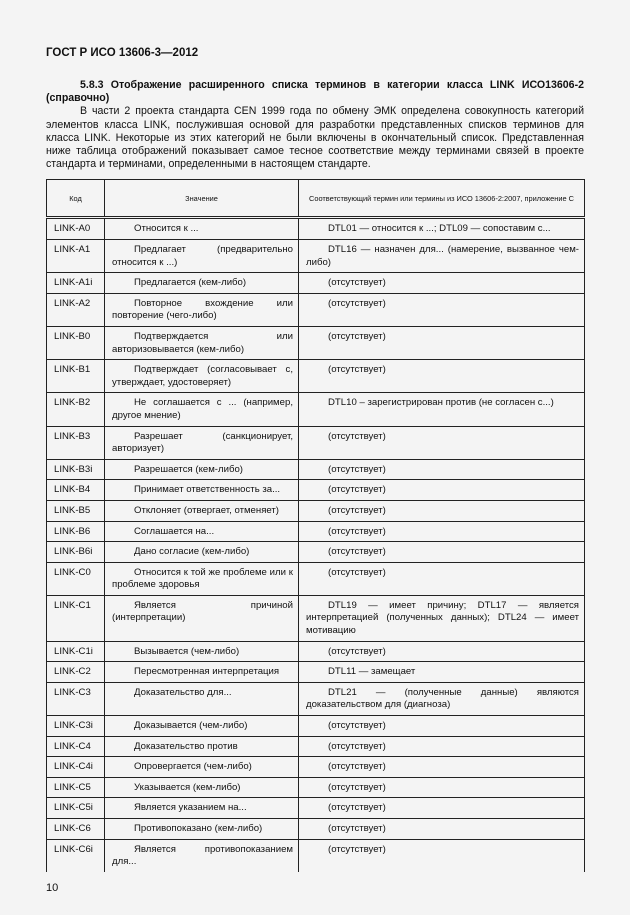 The width and height of the screenshot is (630, 915). Describe the element at coordinates (75, 767) in the screenshot. I see `cell-code: LINK-C4i` at that location.